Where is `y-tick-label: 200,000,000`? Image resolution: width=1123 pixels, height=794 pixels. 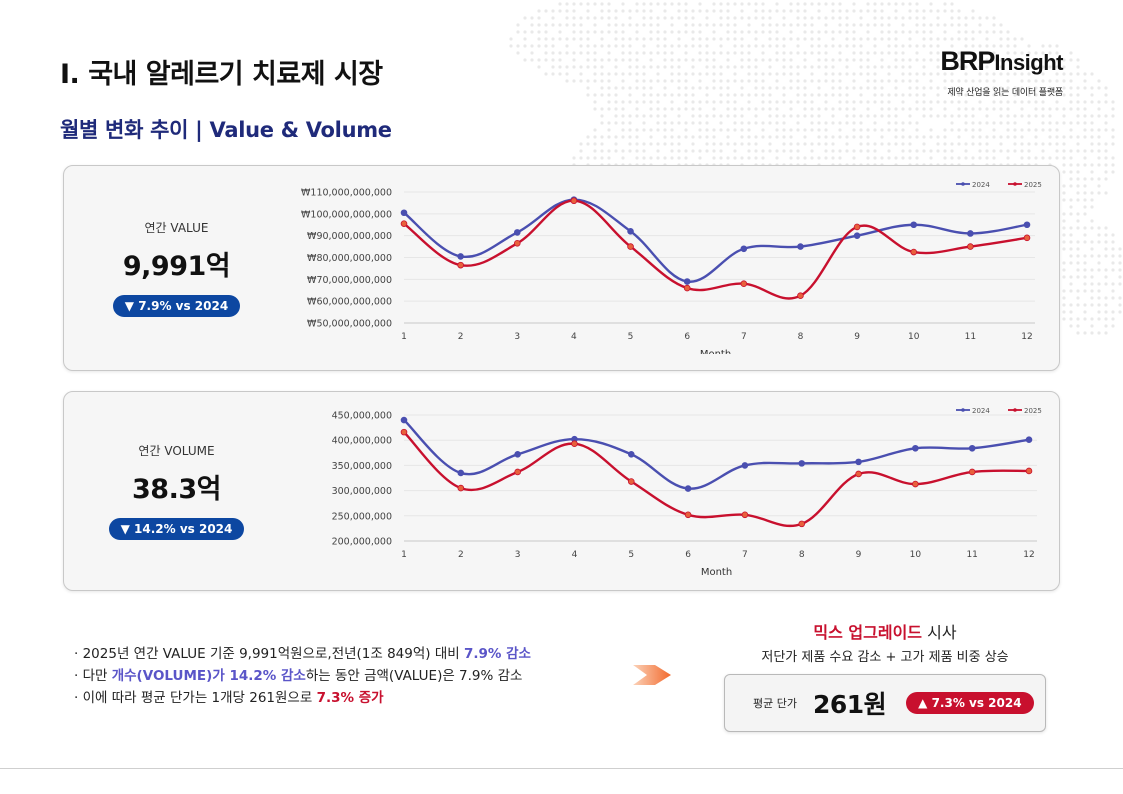
y-tick-label: 200,000,000 is located at coordinates (362, 542).